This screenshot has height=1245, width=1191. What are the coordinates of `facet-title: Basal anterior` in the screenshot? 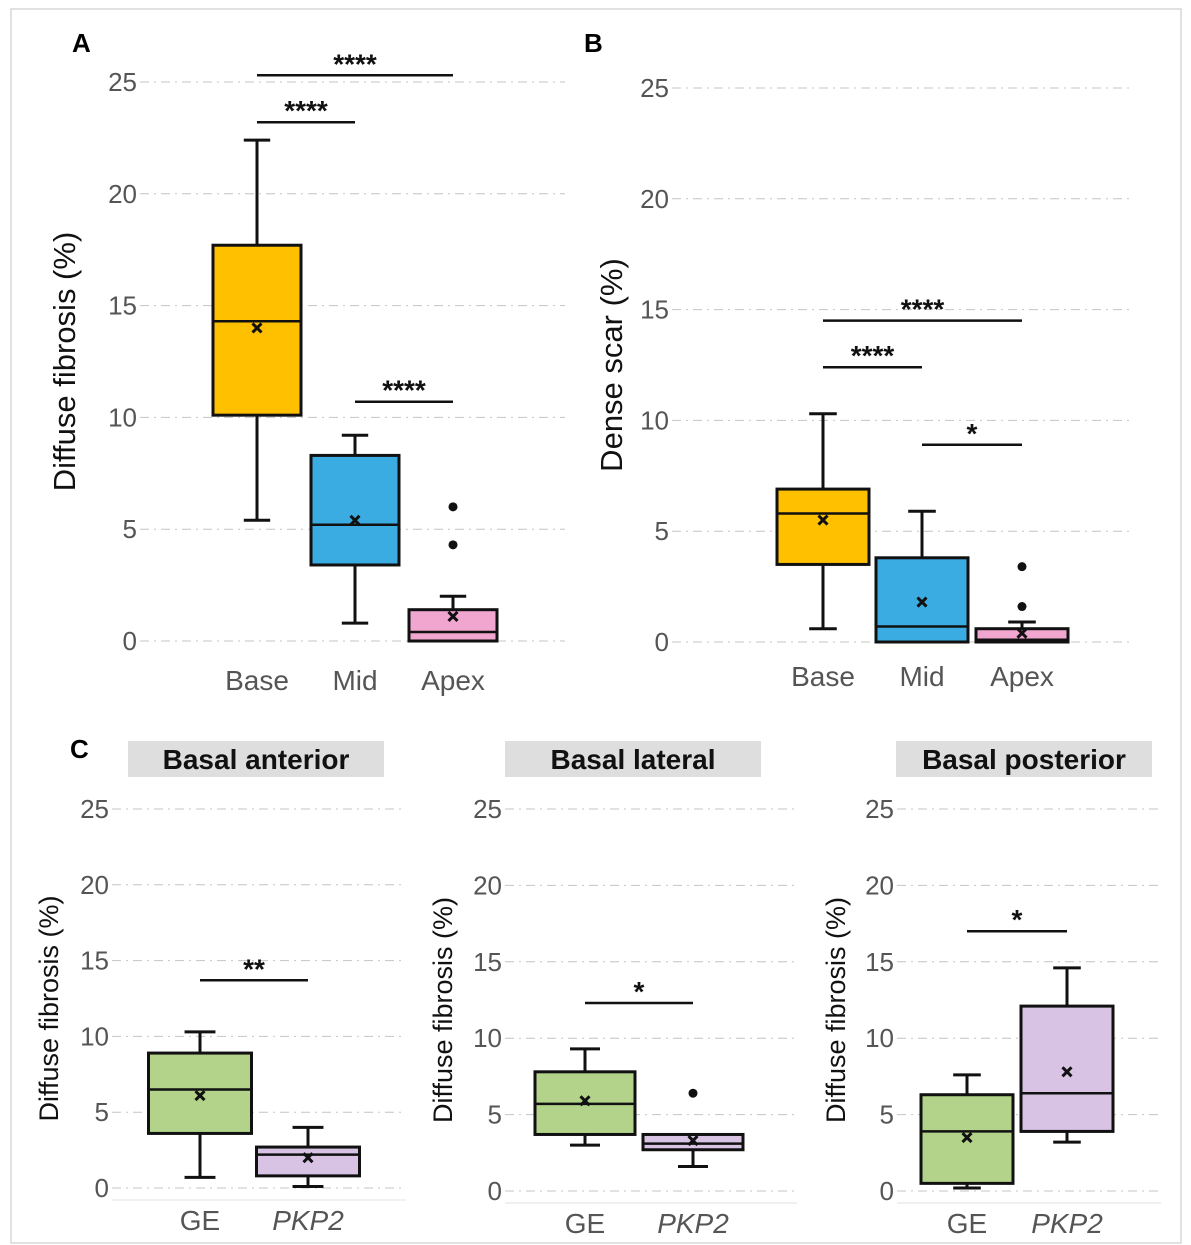 It's located at (256, 759).